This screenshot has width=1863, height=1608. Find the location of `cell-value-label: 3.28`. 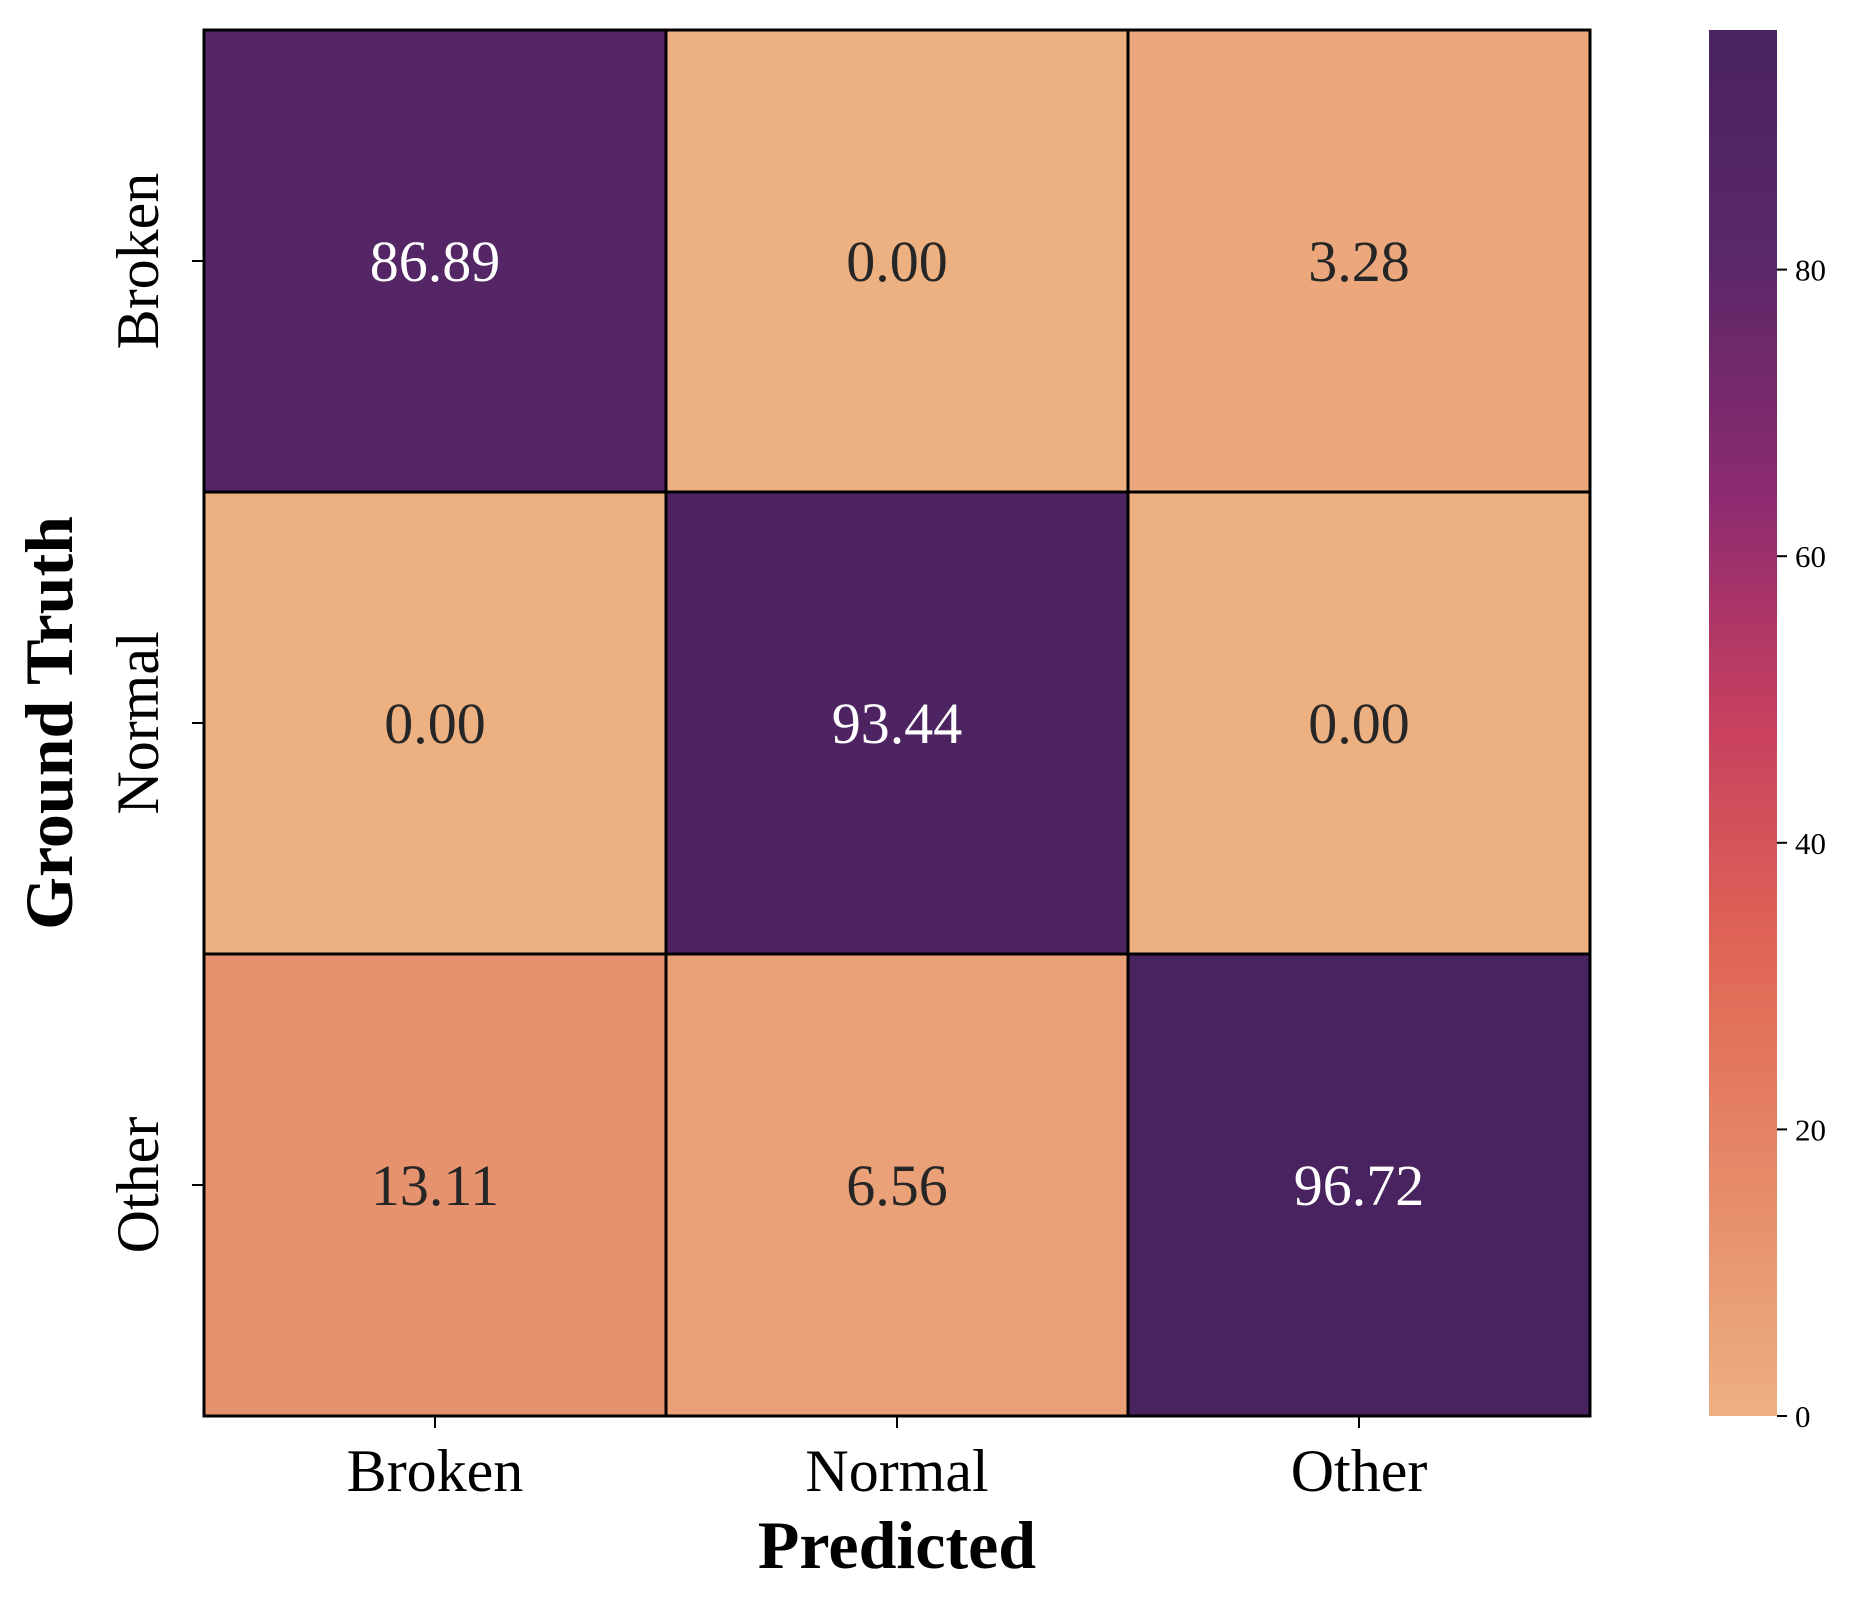

cell-value-label: 3.28 is located at coordinates (1359, 261).